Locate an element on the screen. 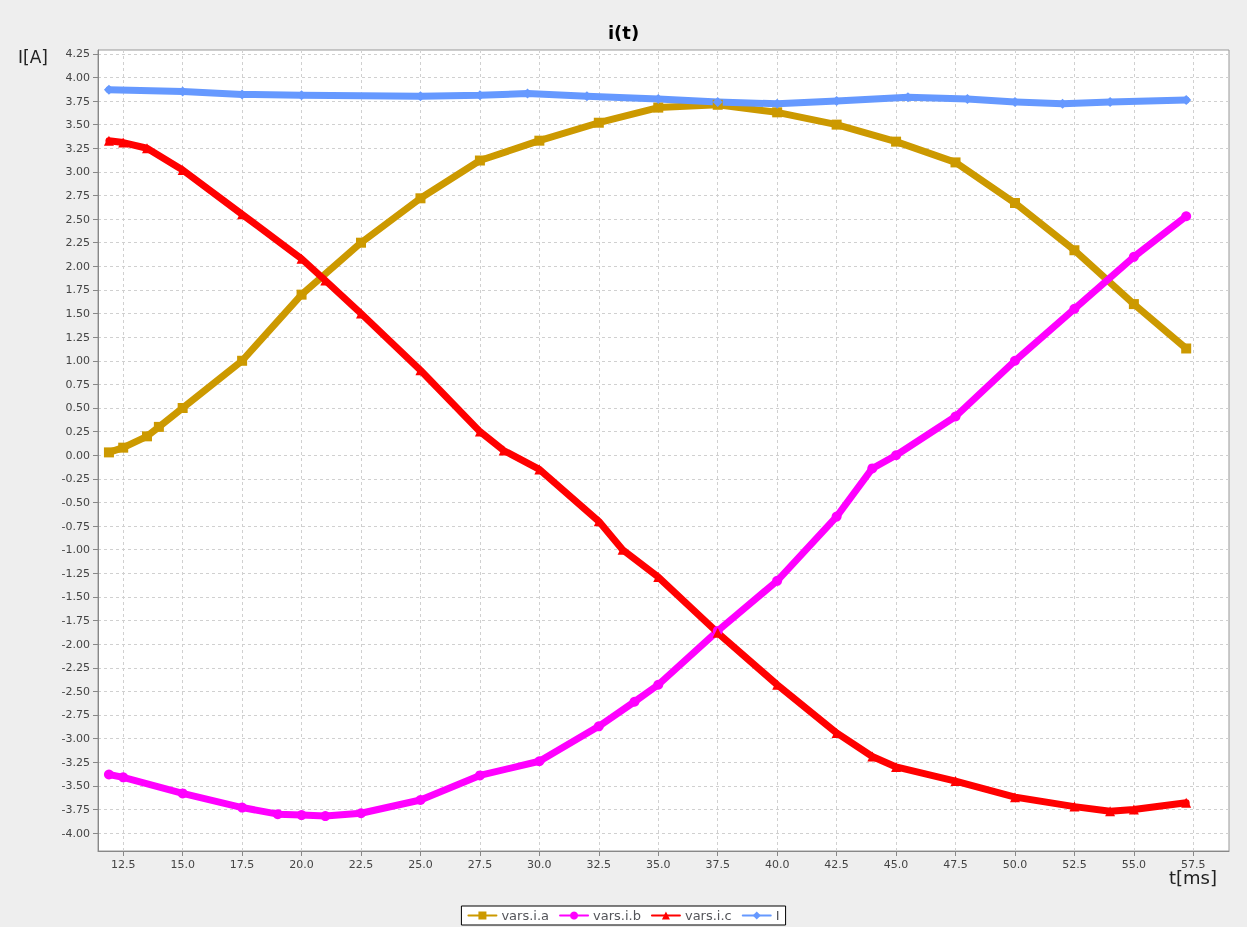 This screenshot has width=1247, height=927. y-tick-label: -1.50 is located at coordinates (75, 597).